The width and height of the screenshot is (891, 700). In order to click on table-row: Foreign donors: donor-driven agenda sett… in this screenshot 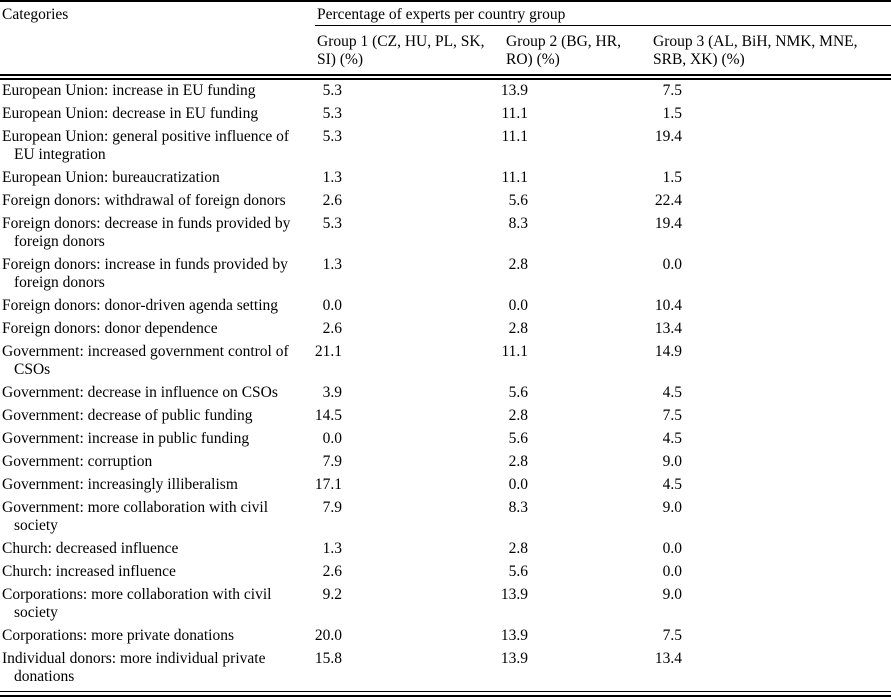, I will do `click(445, 306)`.